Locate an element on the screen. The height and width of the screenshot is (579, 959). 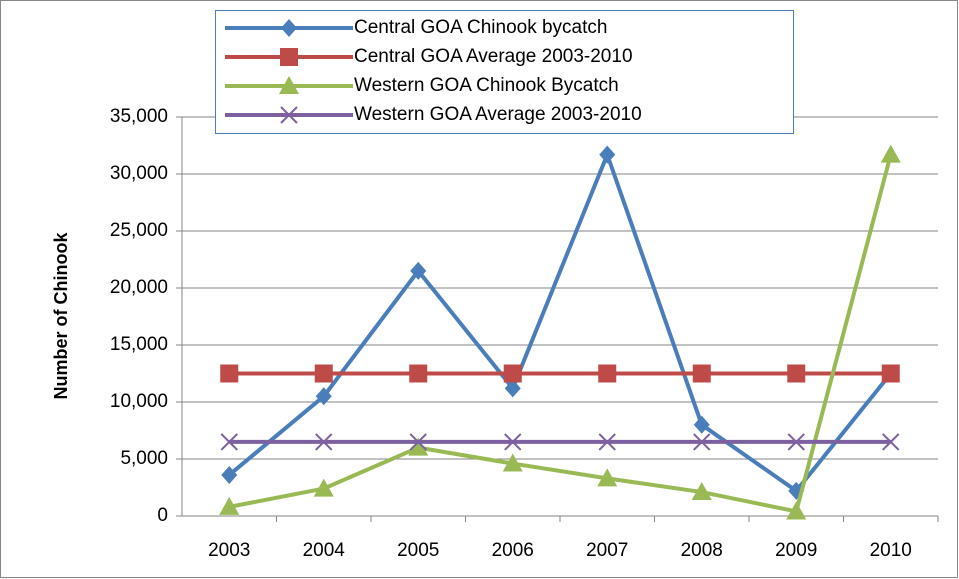
legend-label: Central GOA Average 2003-2010 is located at coordinates (493, 56).